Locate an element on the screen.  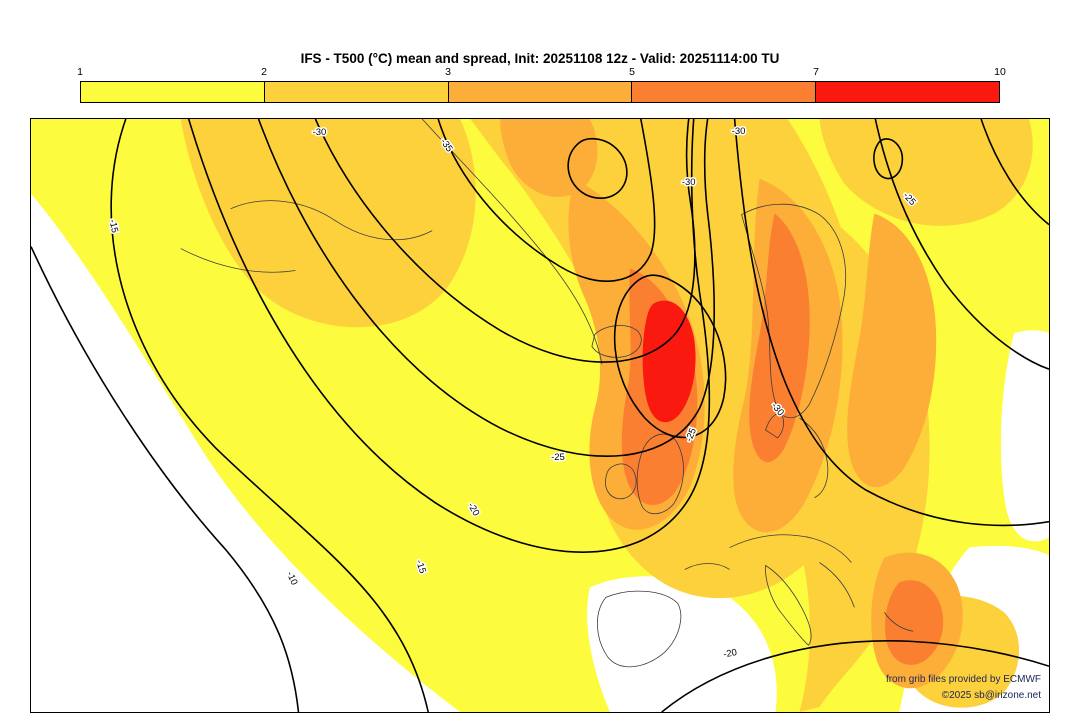
contour-line-minus20-south is located at coordinates (855, 676).